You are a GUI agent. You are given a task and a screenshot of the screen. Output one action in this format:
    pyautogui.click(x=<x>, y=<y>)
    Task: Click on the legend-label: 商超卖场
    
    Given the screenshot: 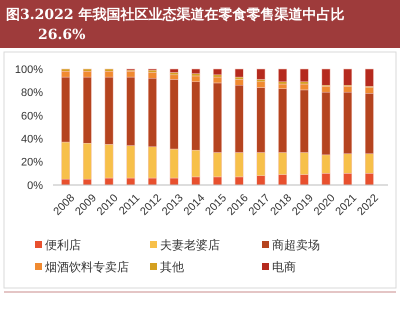 What is the action you would take?
    pyautogui.click(x=296, y=245)
    